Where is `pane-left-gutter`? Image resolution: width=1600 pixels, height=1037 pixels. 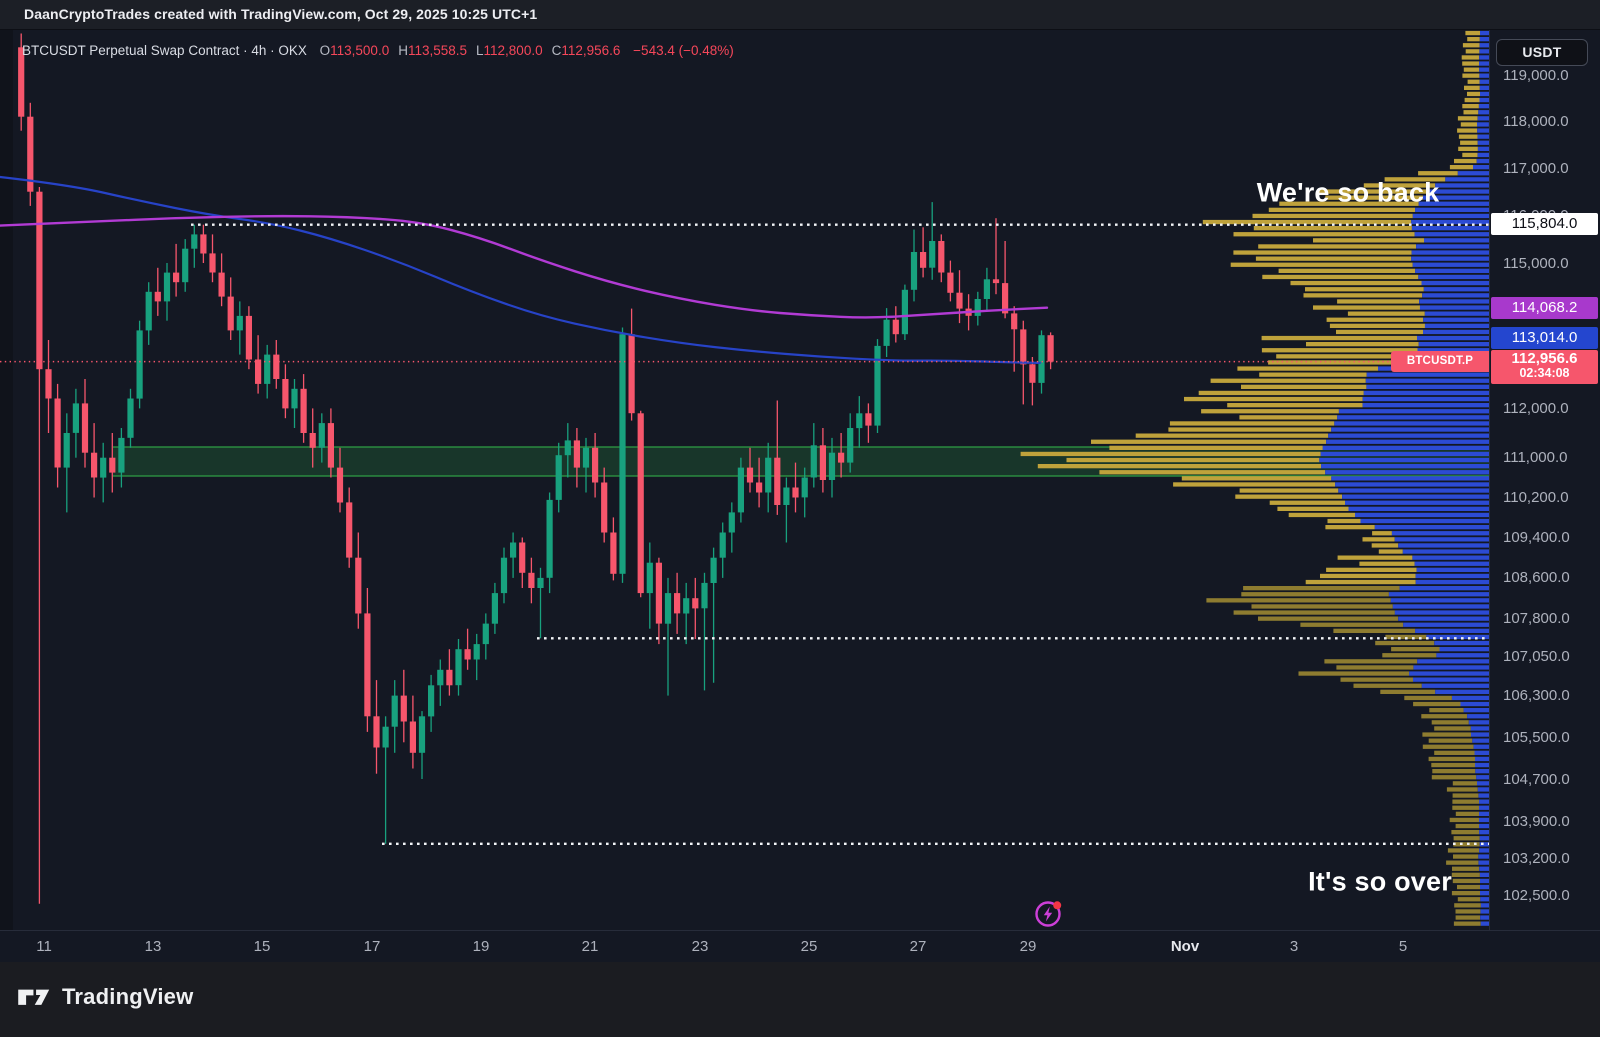 pane-left-gutter is located at coordinates (6, 480).